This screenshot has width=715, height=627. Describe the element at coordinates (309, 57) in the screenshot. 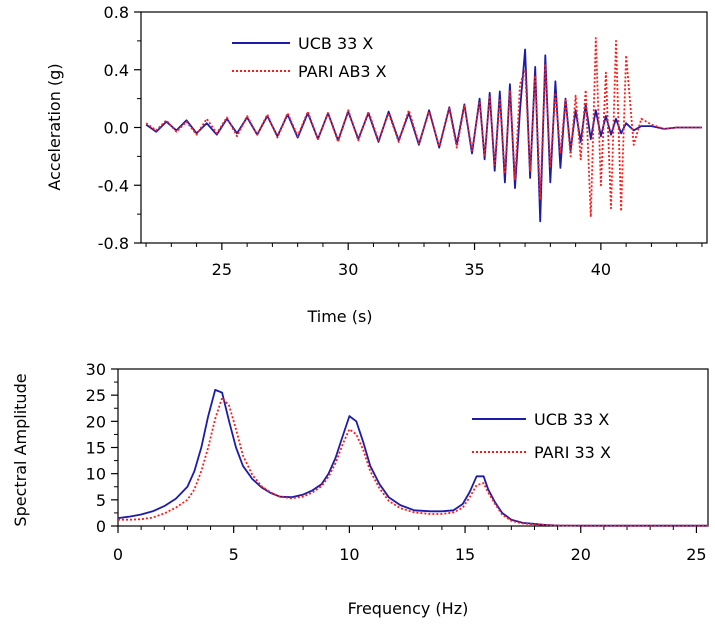

I see `acceleration-legend: UCB 33 X PARI AB3 X` at that location.